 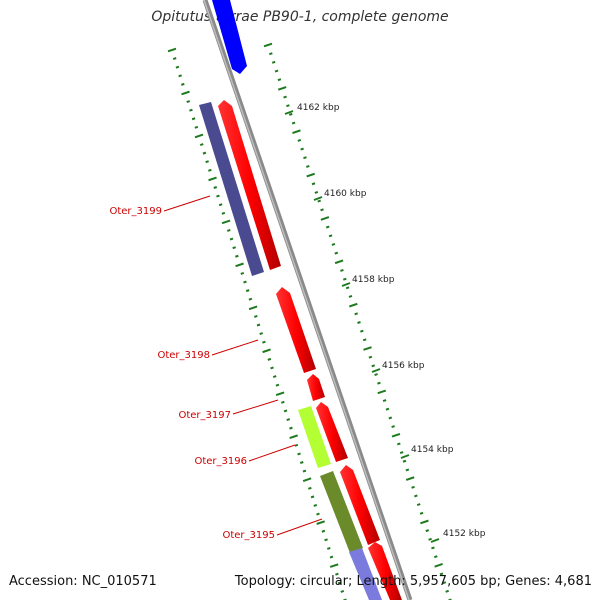 What do you see at coordinates (229, 37) in the screenshot?
I see `gene-blue` at bounding box center [229, 37].